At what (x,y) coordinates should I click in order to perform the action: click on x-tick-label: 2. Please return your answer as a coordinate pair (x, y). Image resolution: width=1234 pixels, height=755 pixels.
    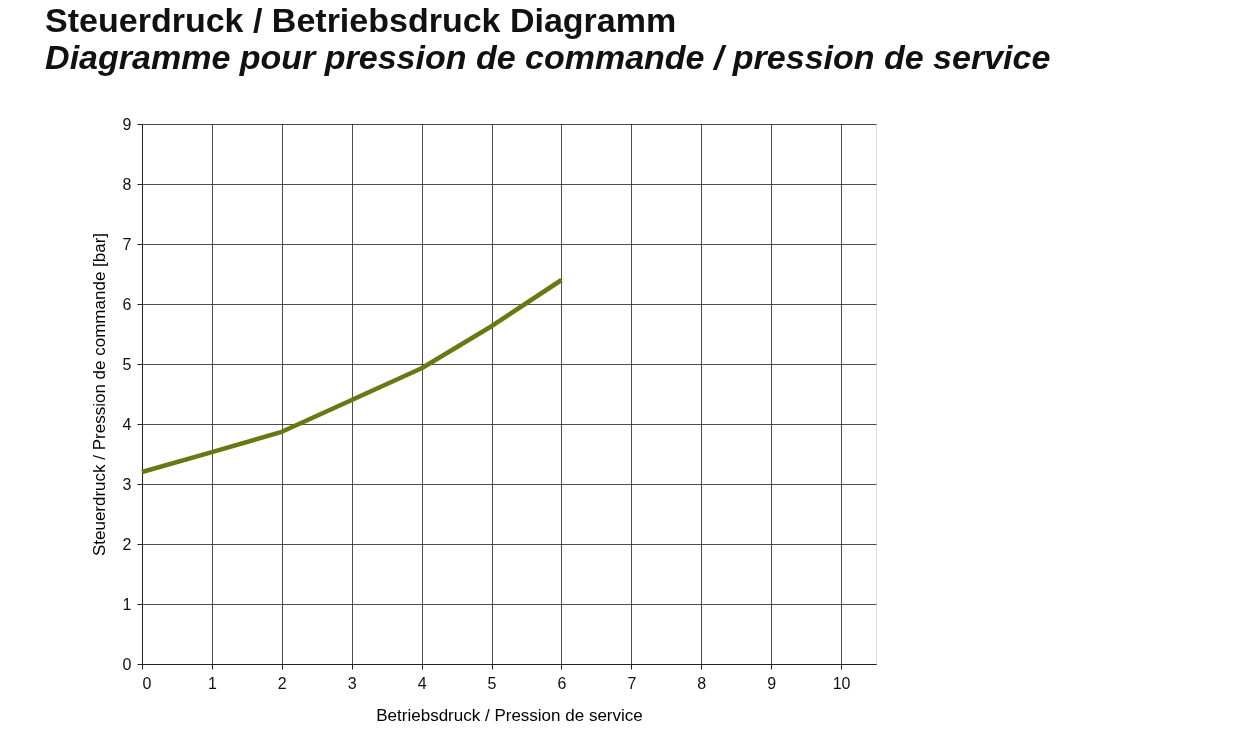
    Looking at the image, I should click on (282, 683).